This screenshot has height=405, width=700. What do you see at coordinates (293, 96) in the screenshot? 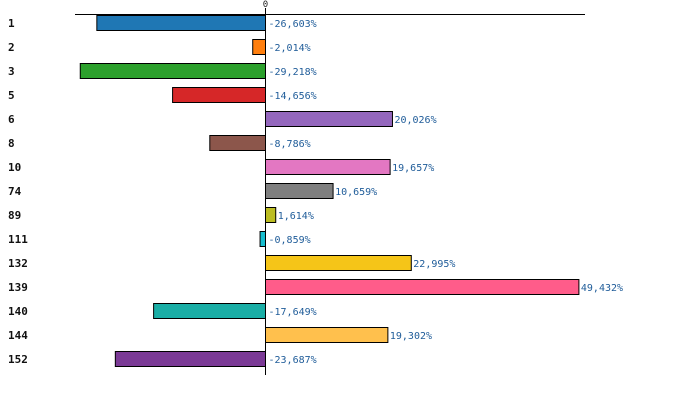
I see `value-label-5: -14,656%` at bounding box center [293, 96].